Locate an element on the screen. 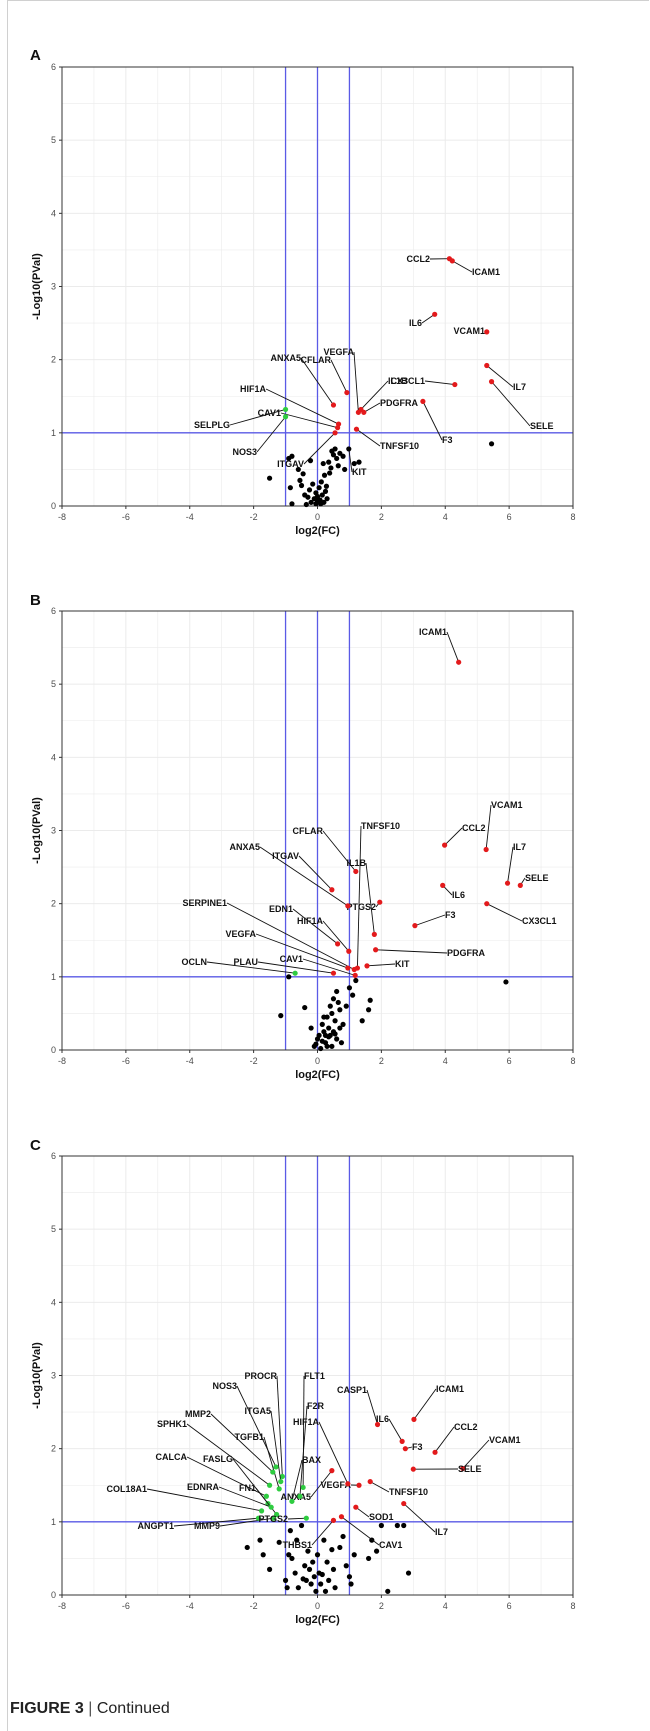 The width and height of the screenshot is (650, 1731). gene-label-f3: F3 is located at coordinates (450, 915).